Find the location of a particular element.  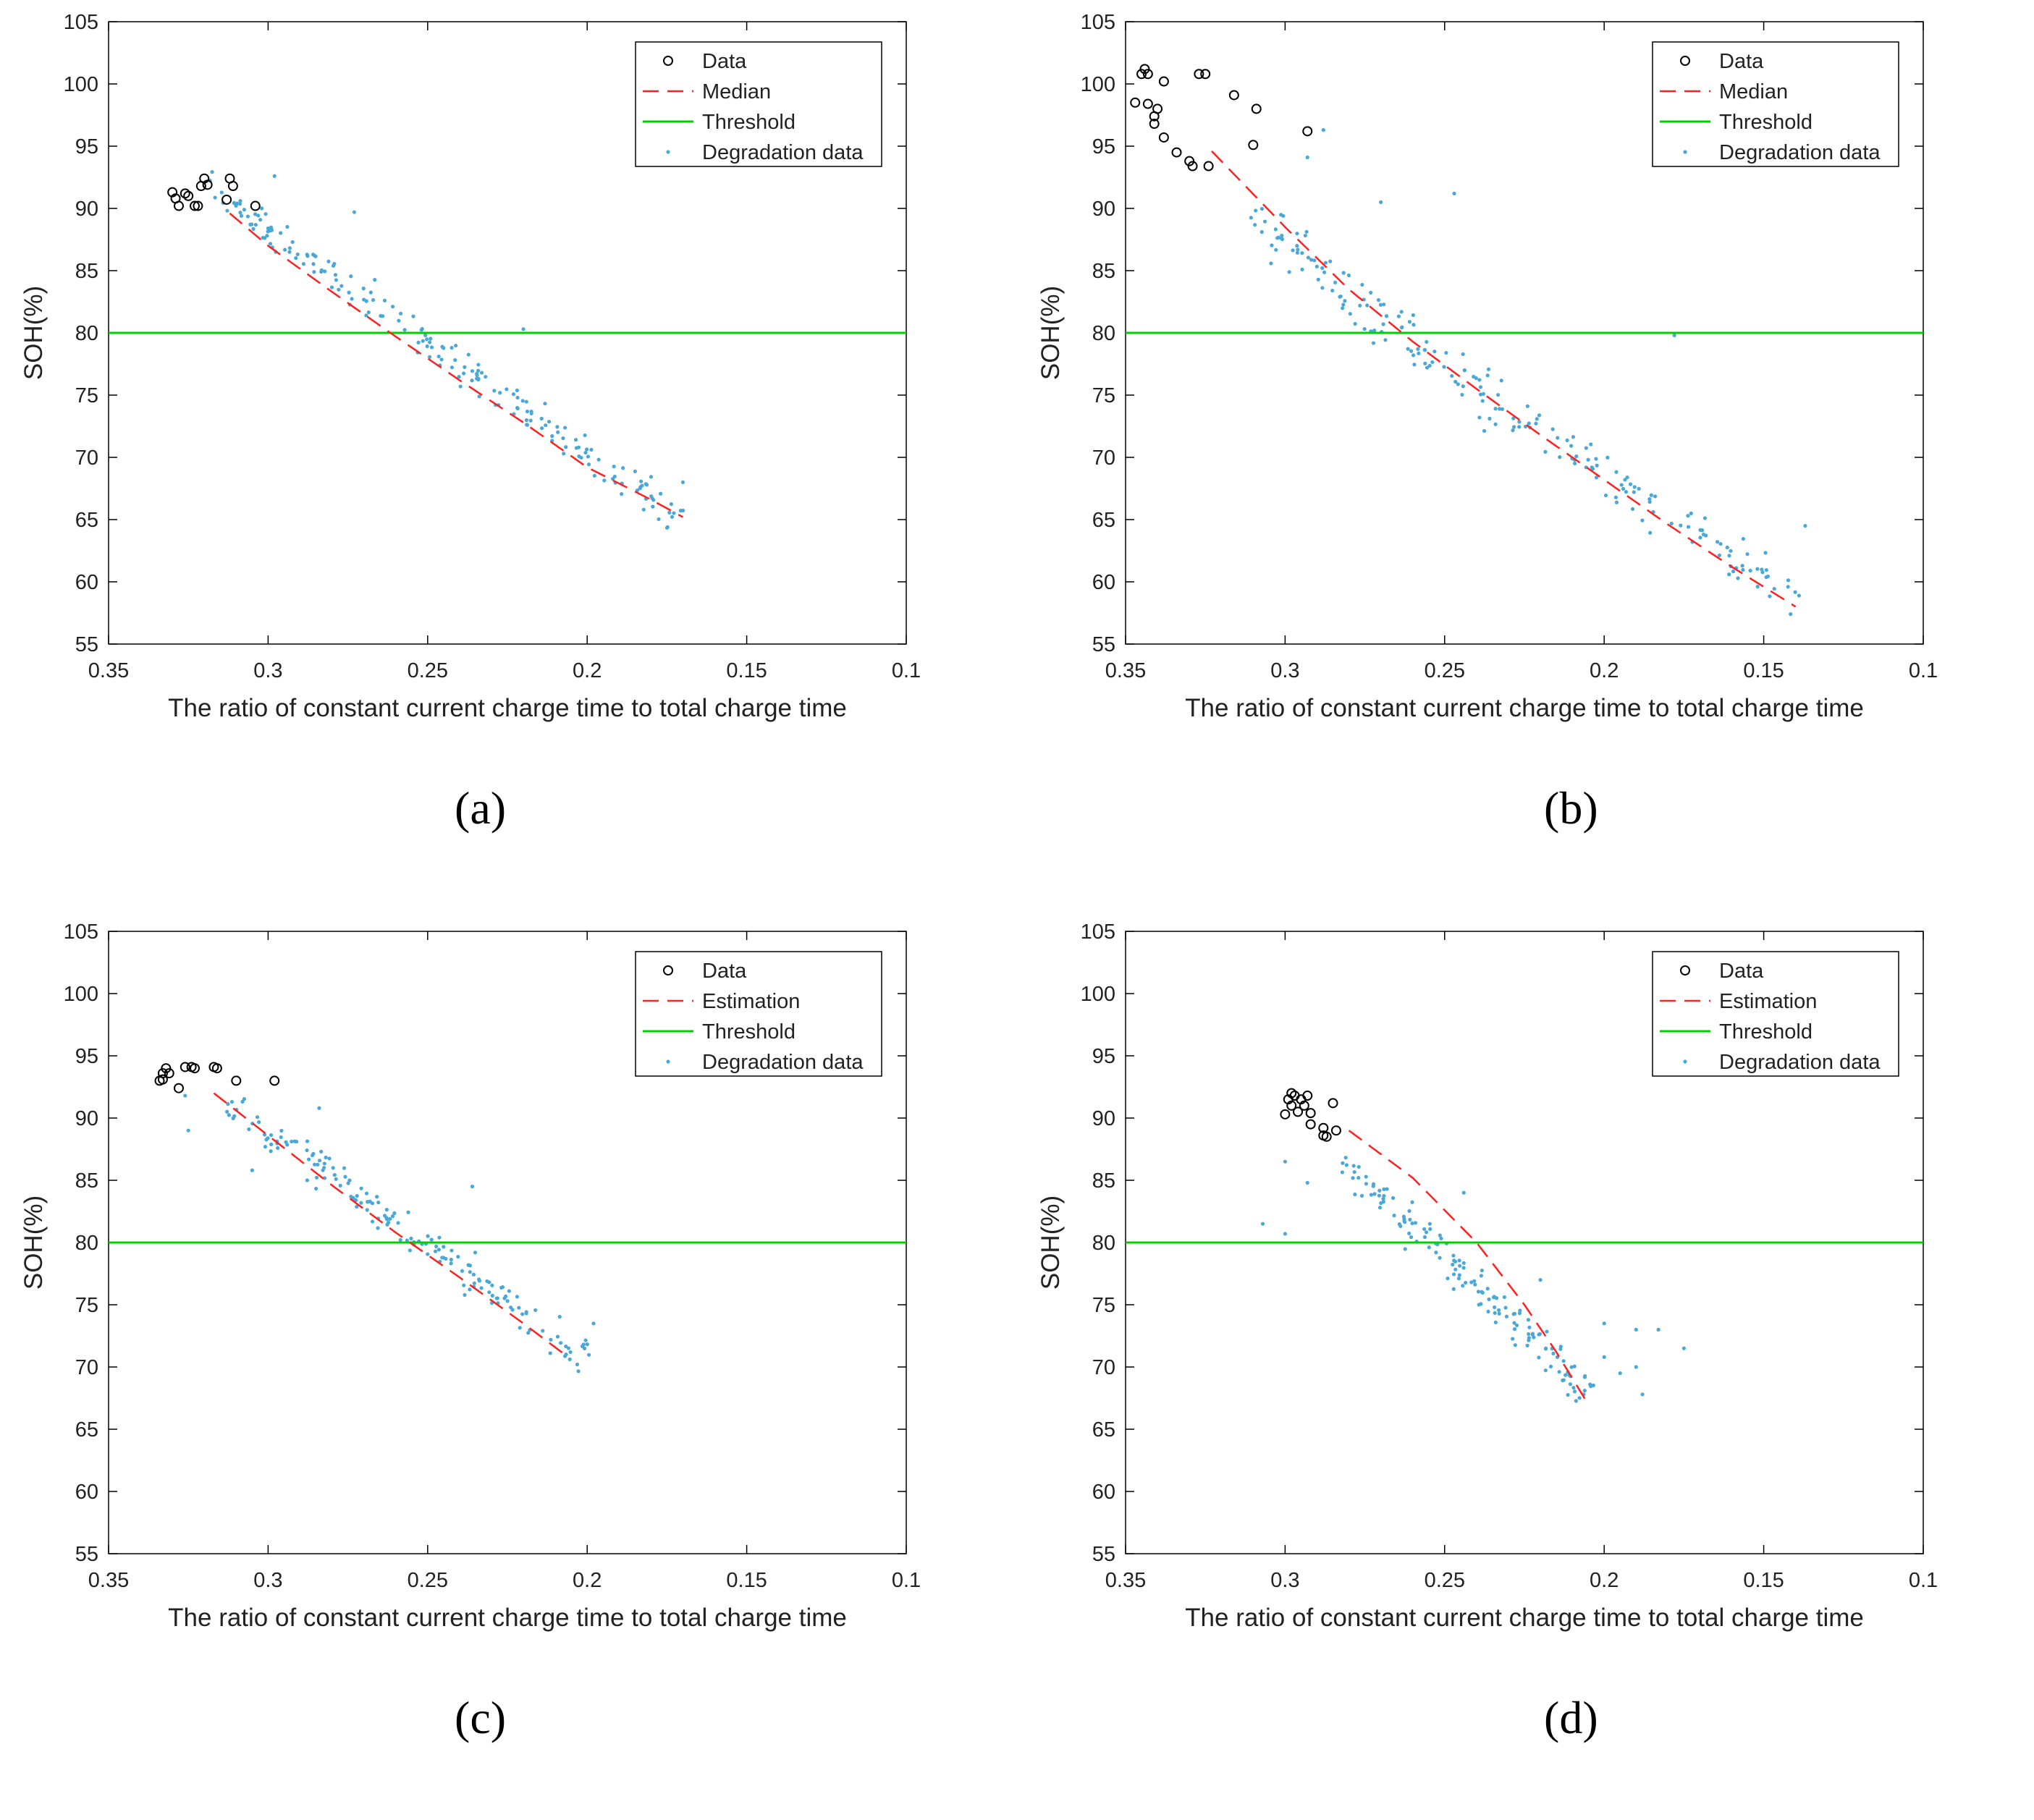

legend-box is located at coordinates (1775, 104).